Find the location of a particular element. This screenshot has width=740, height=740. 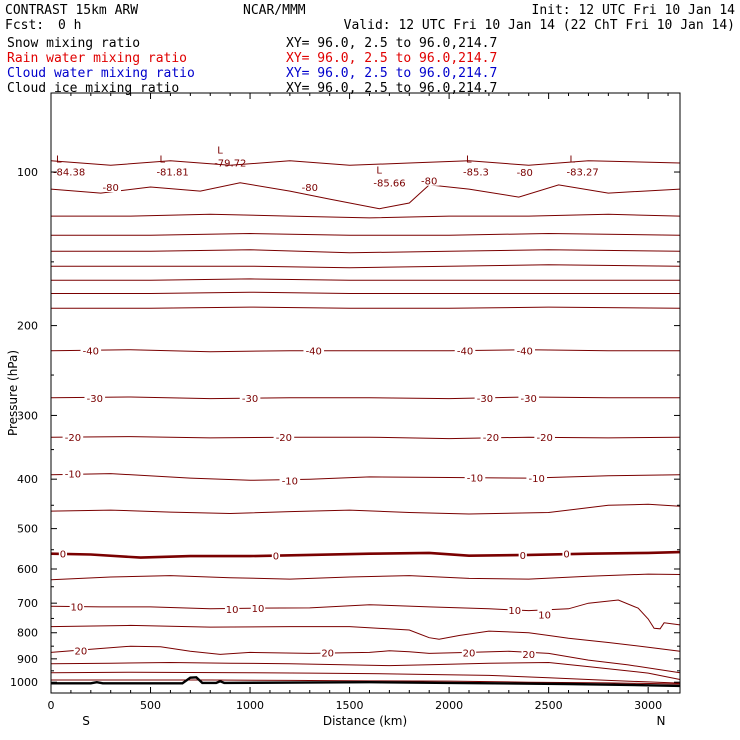

y-tick-label: 600 is located at coordinates (27, 569).